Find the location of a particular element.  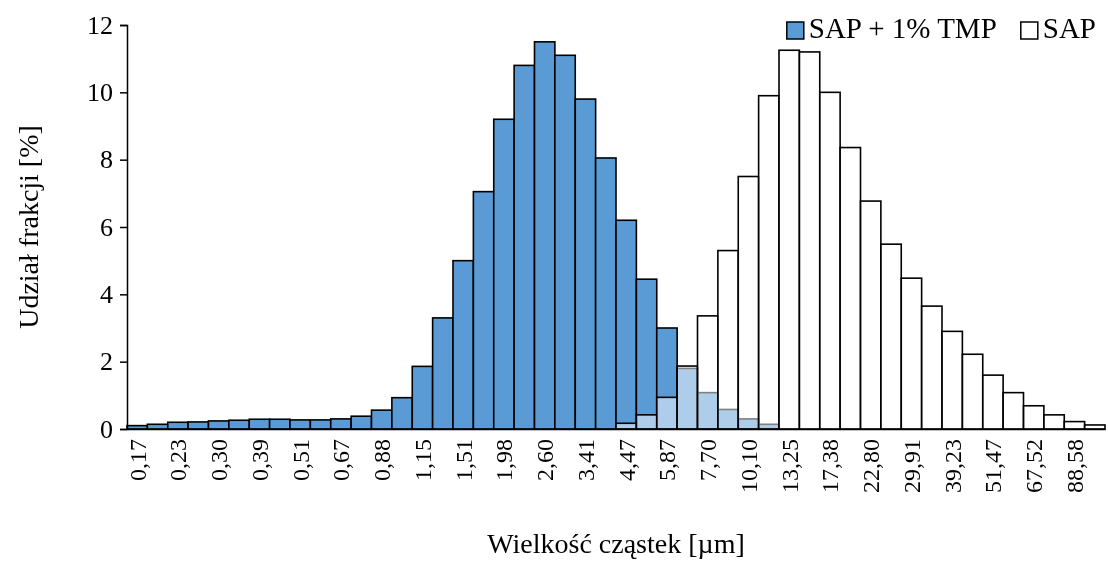

y-tick-label: 12 is located at coordinates (100, 25).